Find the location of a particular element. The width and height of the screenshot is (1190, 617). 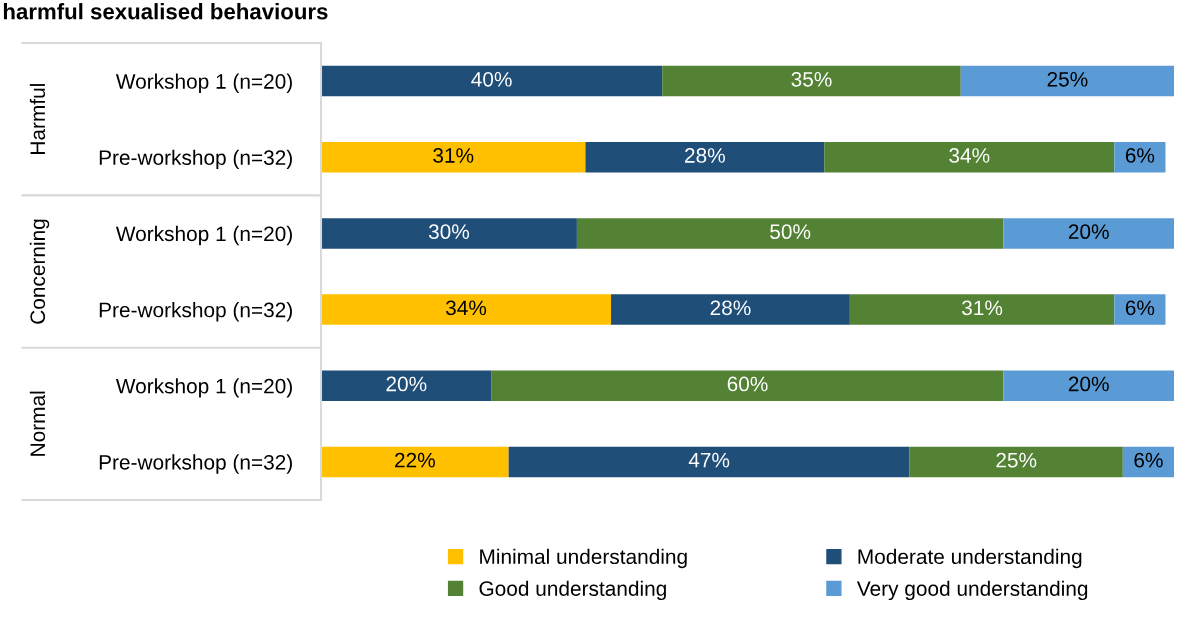

data-label: 22% is located at coordinates (415, 460).